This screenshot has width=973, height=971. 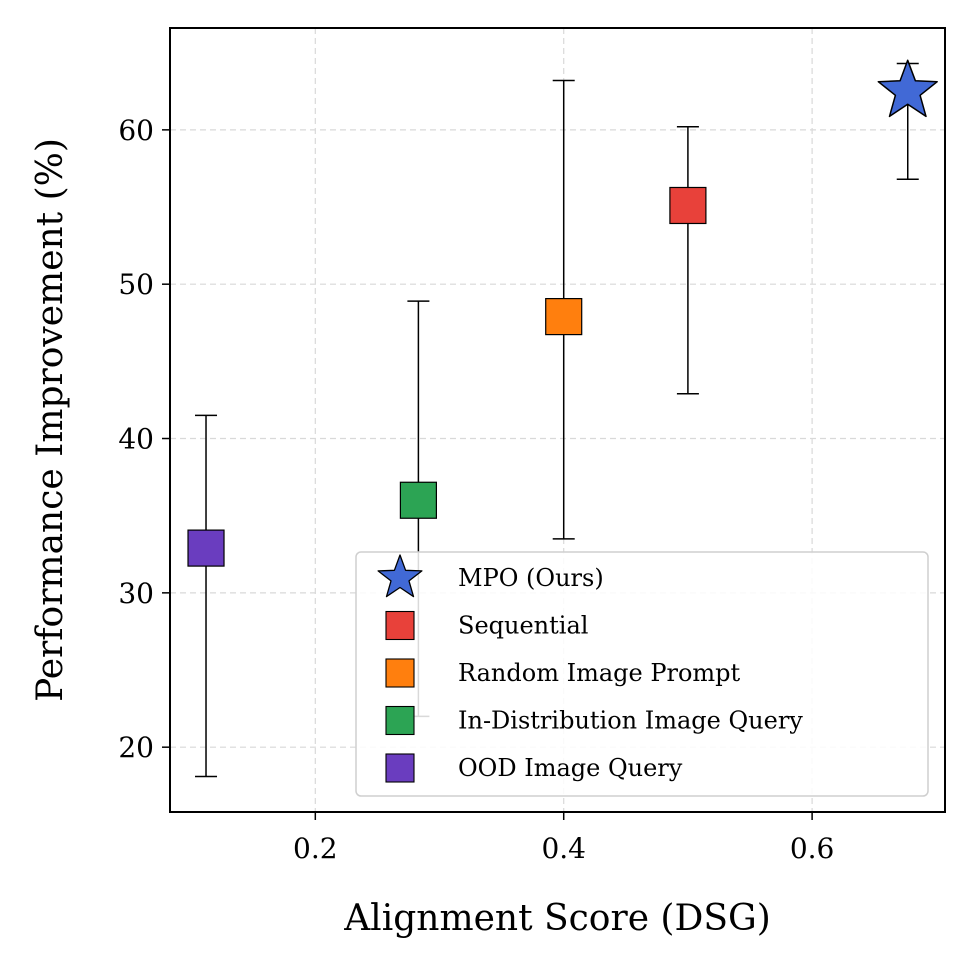 What do you see at coordinates (418, 500) in the screenshot?
I see `in-distribution-image-query-marker` at bounding box center [418, 500].